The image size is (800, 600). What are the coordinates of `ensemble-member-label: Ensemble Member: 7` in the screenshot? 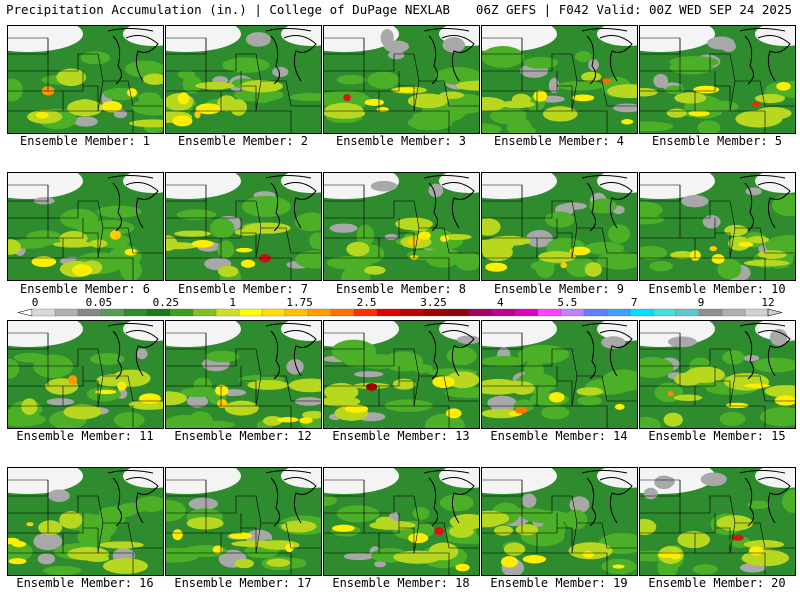 It's located at (243, 289).